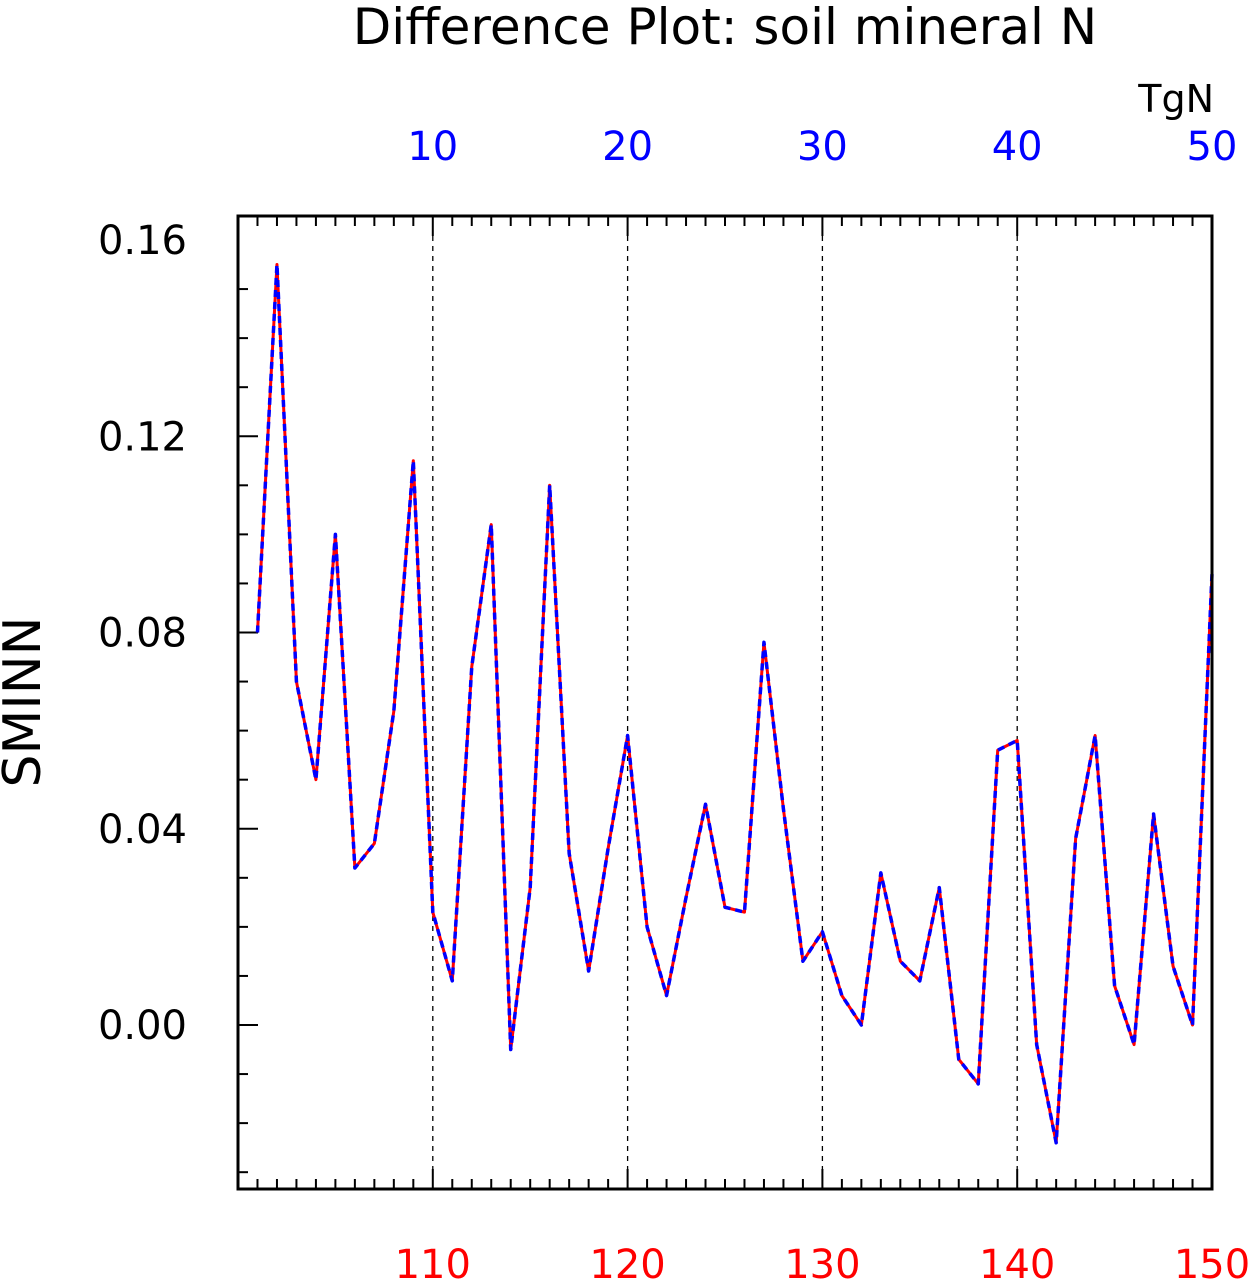 This screenshot has height=1280, width=1252. I want to click on bottom-axis-tick-label: 120, so click(627, 1261).